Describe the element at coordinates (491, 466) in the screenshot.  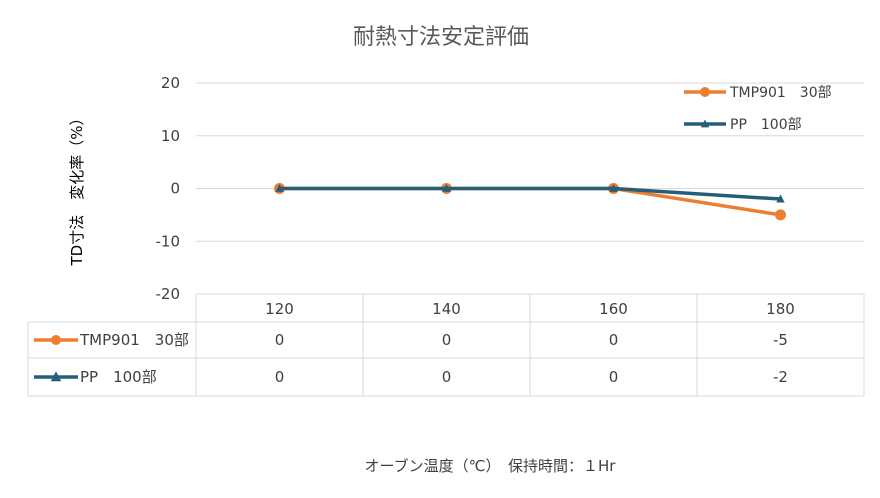
I see `x-axis-title: オーブン温度（℃） 保持時間：１Hr` at that location.